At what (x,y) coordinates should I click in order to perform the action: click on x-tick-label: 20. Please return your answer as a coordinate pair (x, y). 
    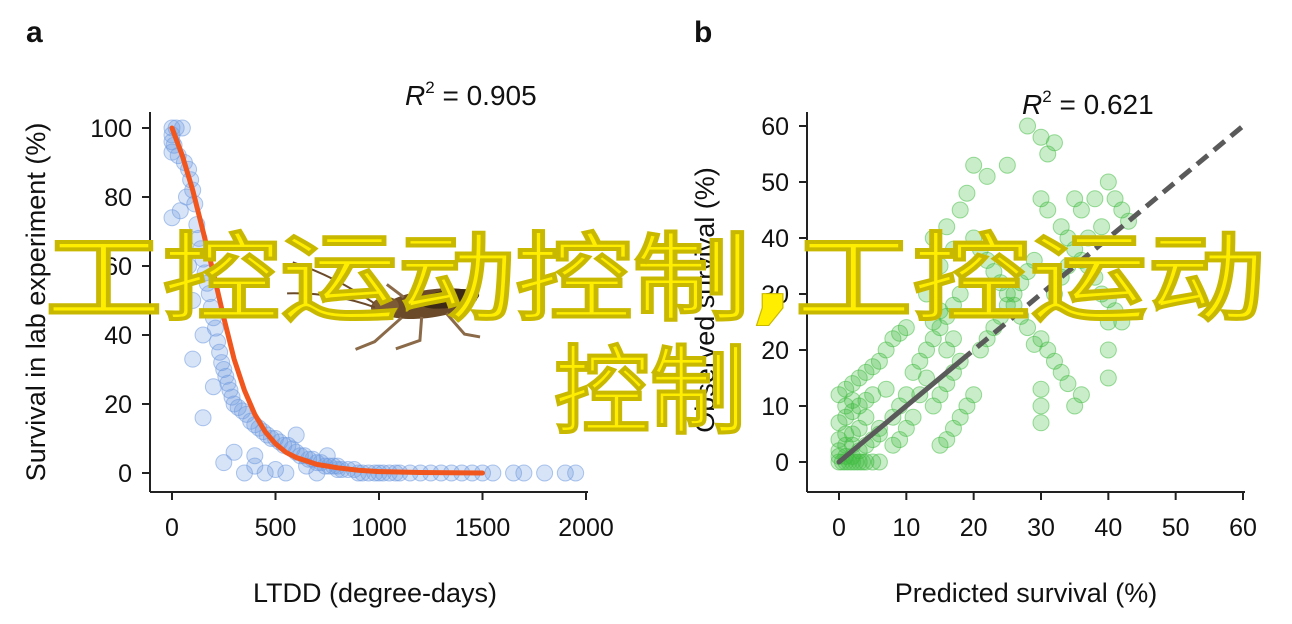
    Looking at the image, I should click on (974, 528).